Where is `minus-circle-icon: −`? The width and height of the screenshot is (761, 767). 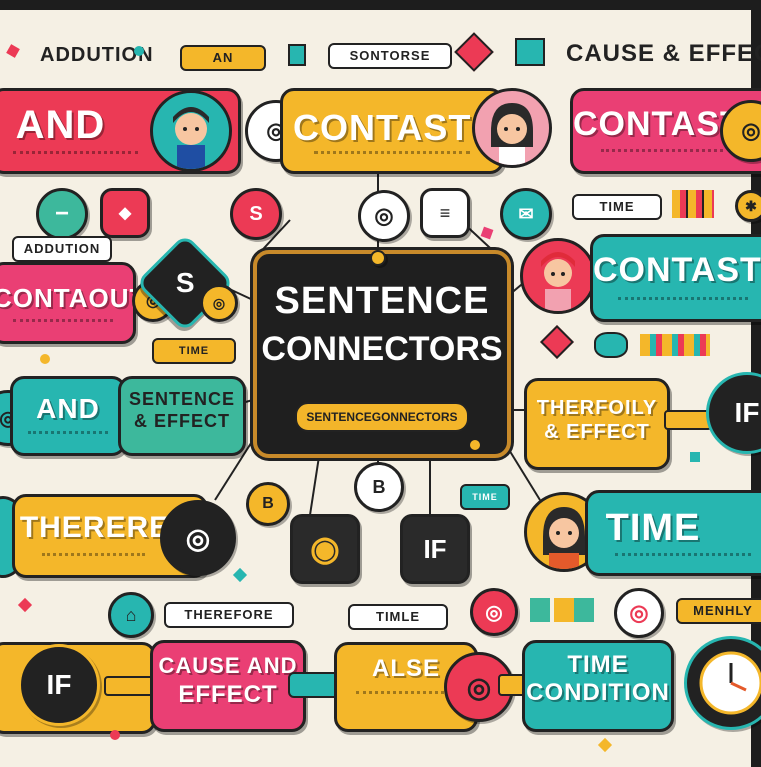
minus-circle-icon: − is located at coordinates (62, 214).